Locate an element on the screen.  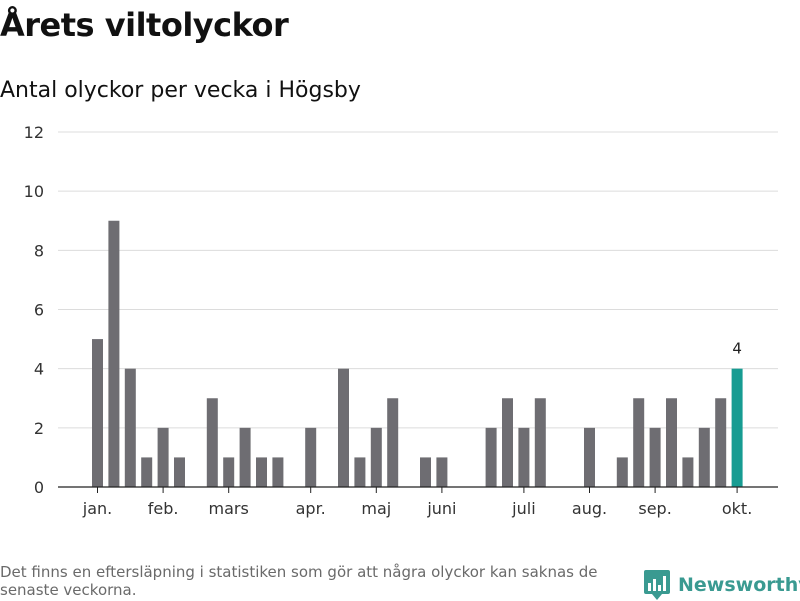
chart-subtitle: Antal olyckor per vecka i Högsby is located at coordinates (180, 90).